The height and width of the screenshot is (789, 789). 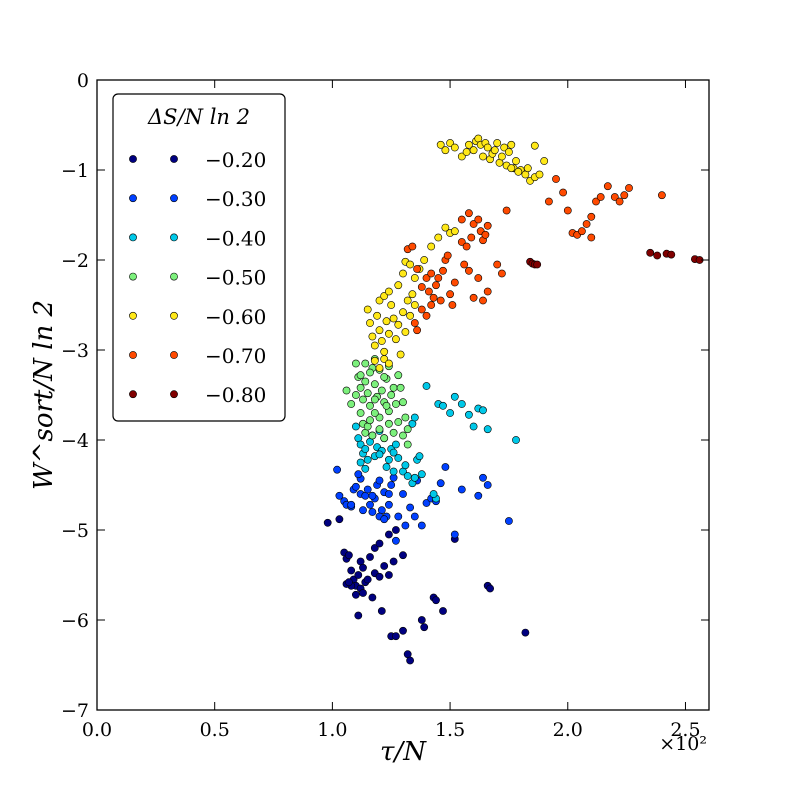 What do you see at coordinates (683, 744) in the screenshot?
I see `x-multiplier-label: ×10²` at bounding box center [683, 744].